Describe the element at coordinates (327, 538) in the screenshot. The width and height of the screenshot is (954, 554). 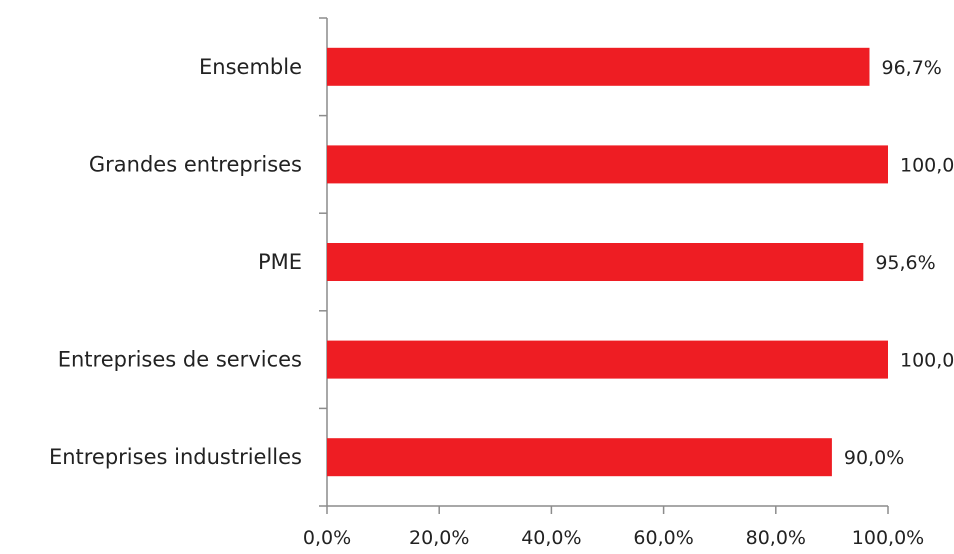
I see `x-tick-label: 0,0%` at that location.